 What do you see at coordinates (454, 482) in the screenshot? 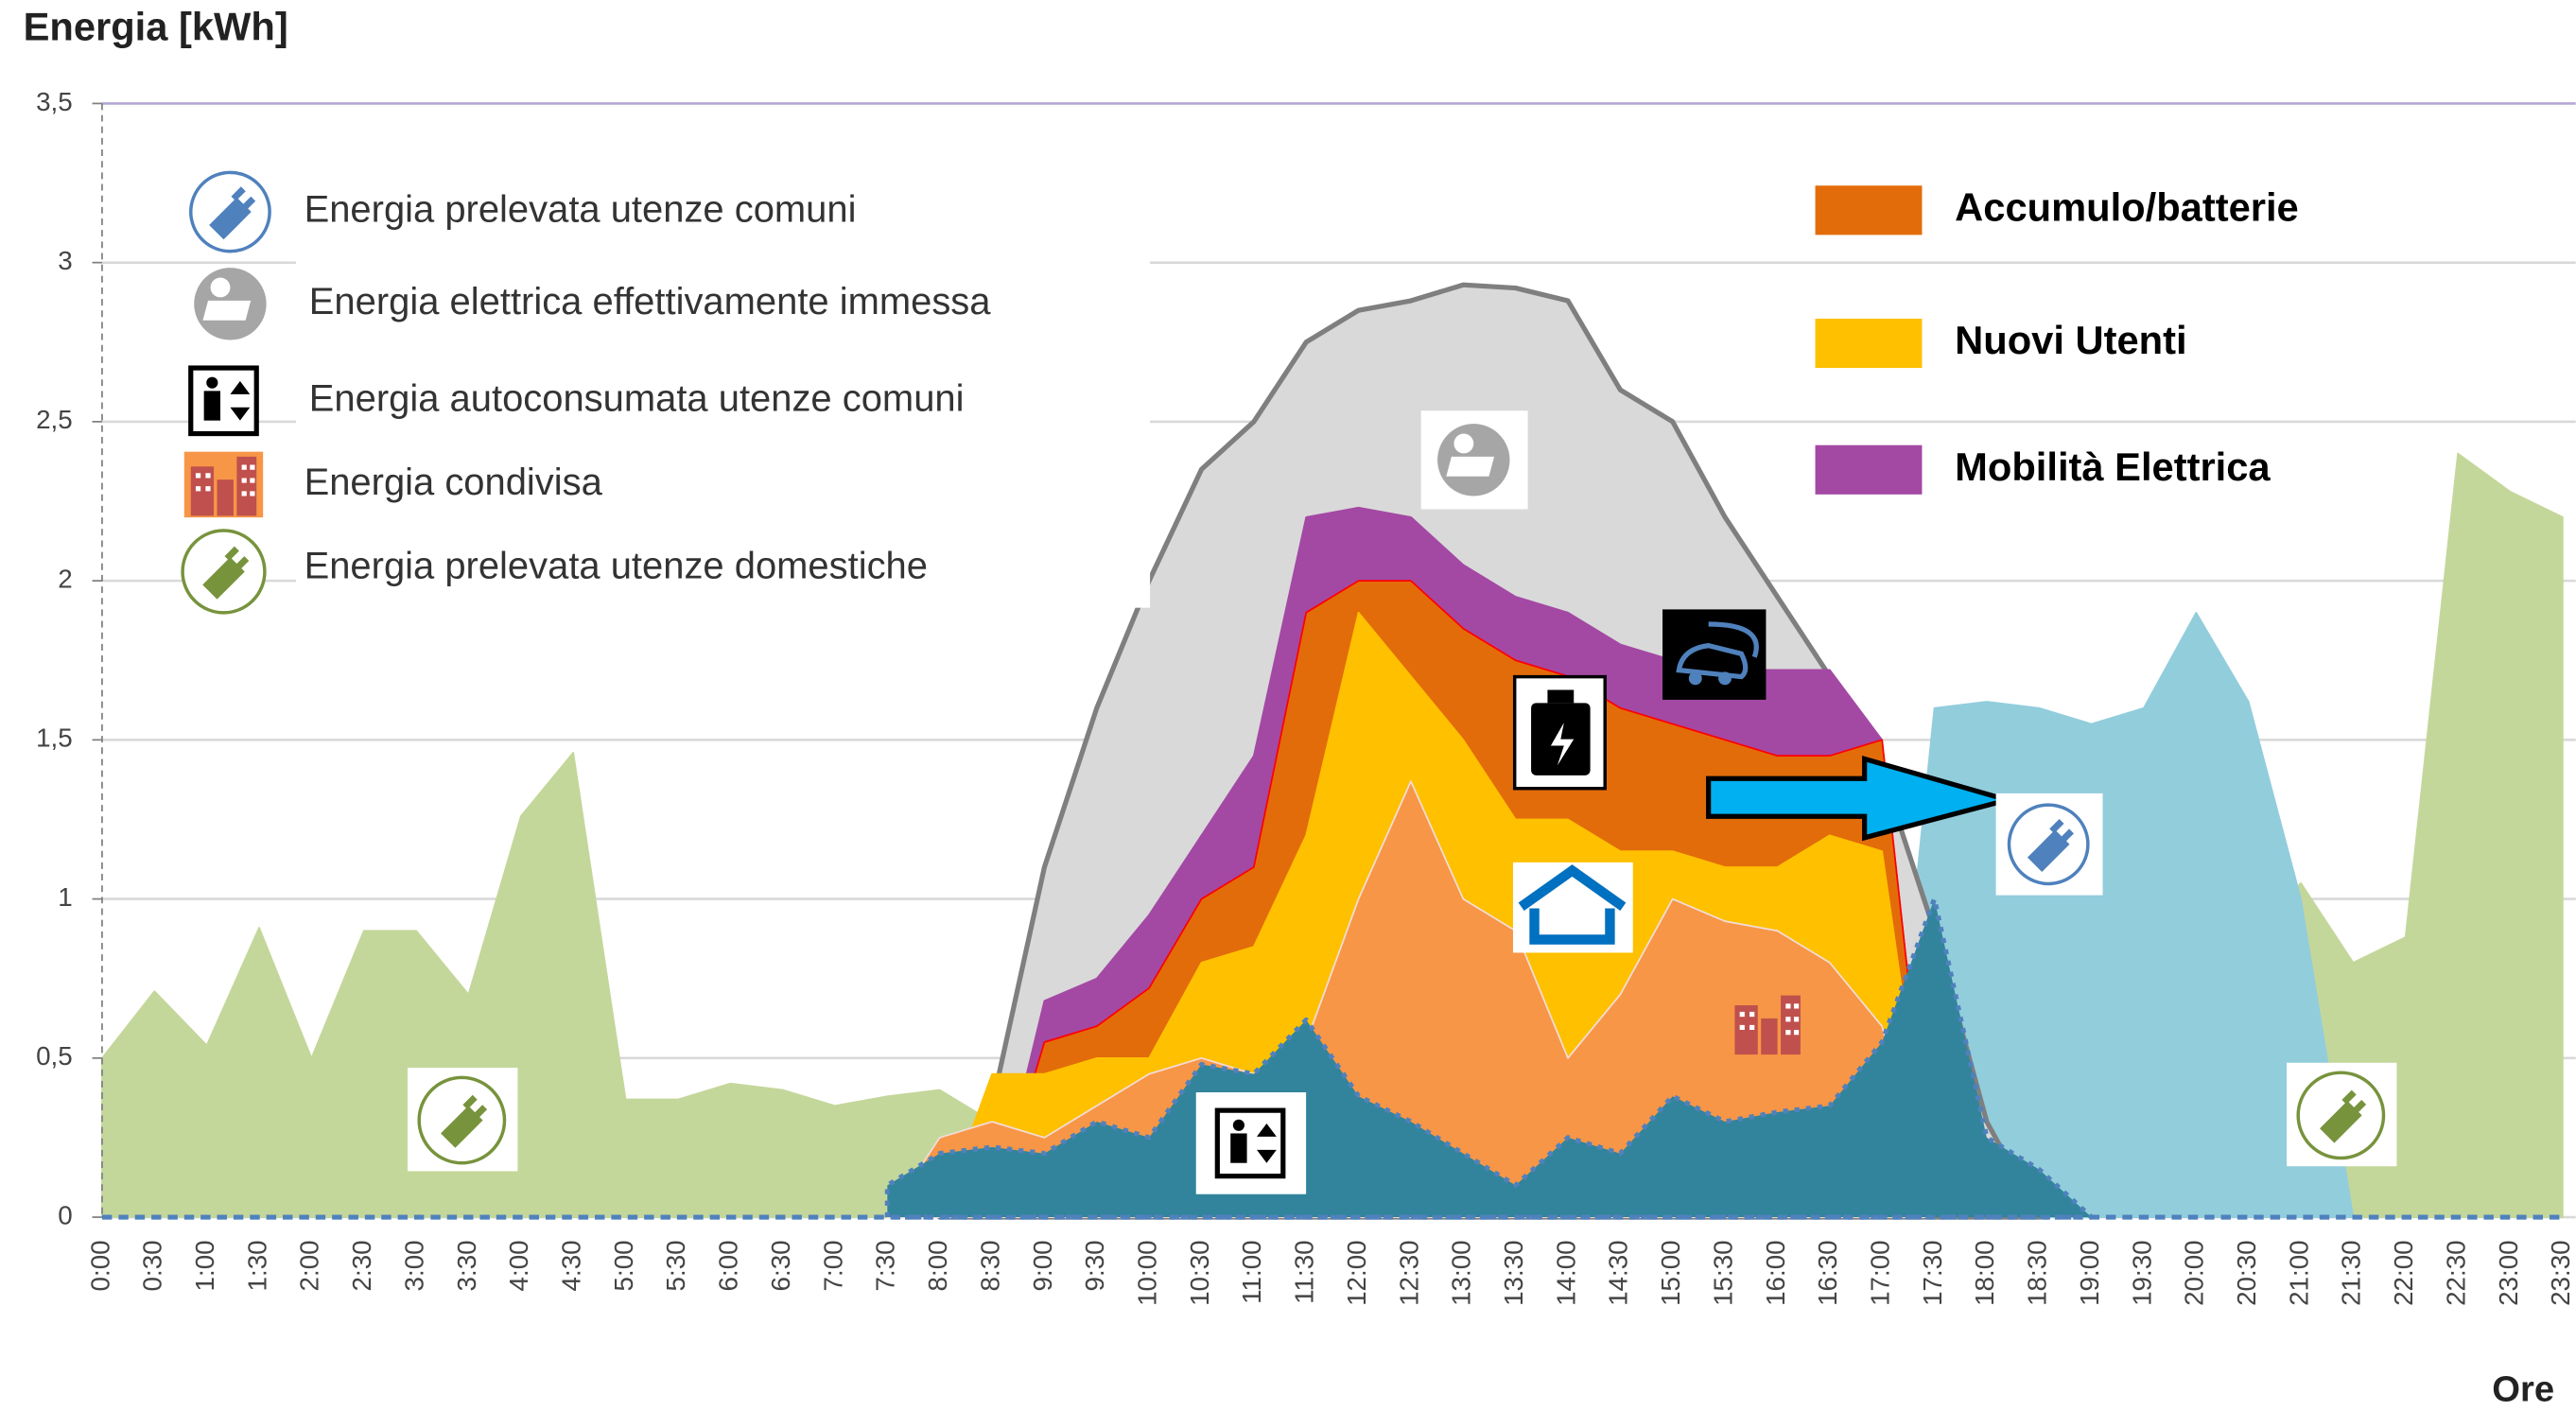
I see `legend-label: Energia condivisa` at bounding box center [454, 482].